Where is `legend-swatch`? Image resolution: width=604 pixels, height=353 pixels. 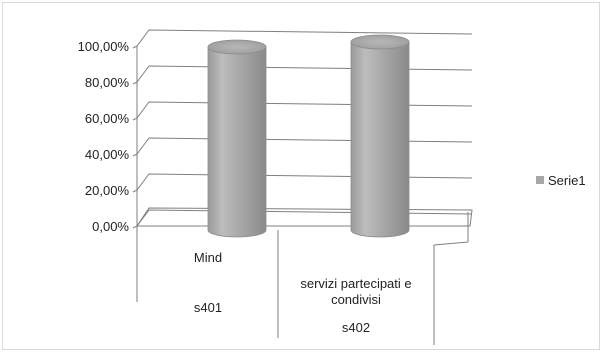
legend-swatch is located at coordinates (540, 180).